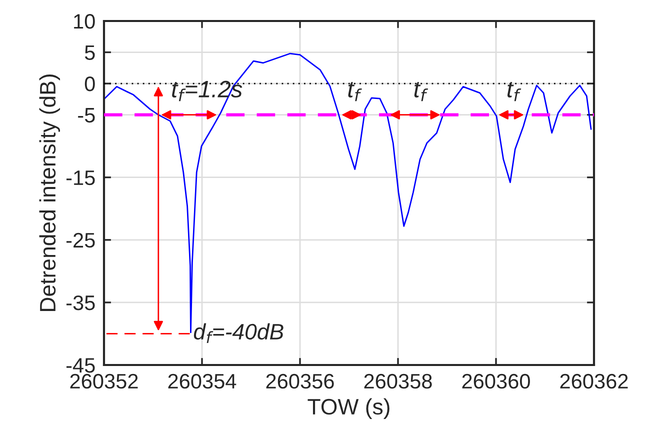  Describe the element at coordinates (80, 178) in the screenshot. I see `y-tick-label: -15` at that location.